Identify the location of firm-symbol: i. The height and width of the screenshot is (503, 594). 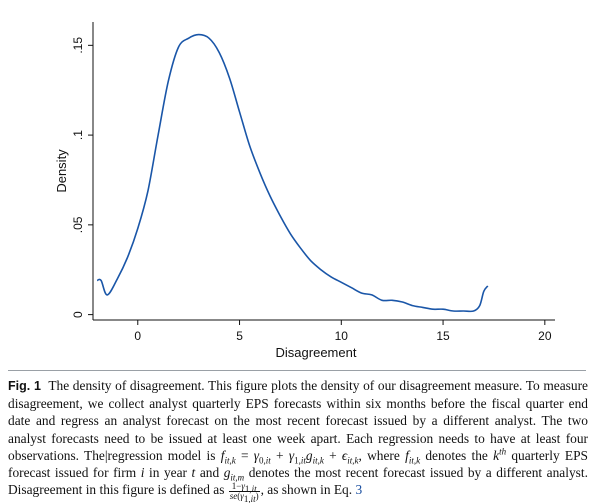
(142, 473).